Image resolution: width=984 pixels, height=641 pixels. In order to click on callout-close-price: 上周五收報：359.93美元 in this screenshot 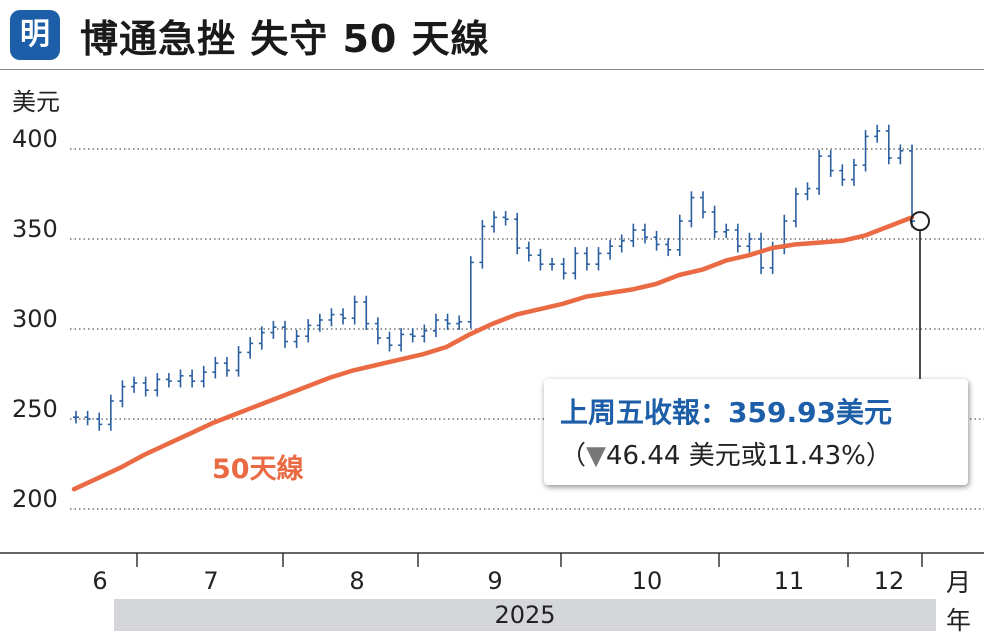, I will do `click(726, 412)`.